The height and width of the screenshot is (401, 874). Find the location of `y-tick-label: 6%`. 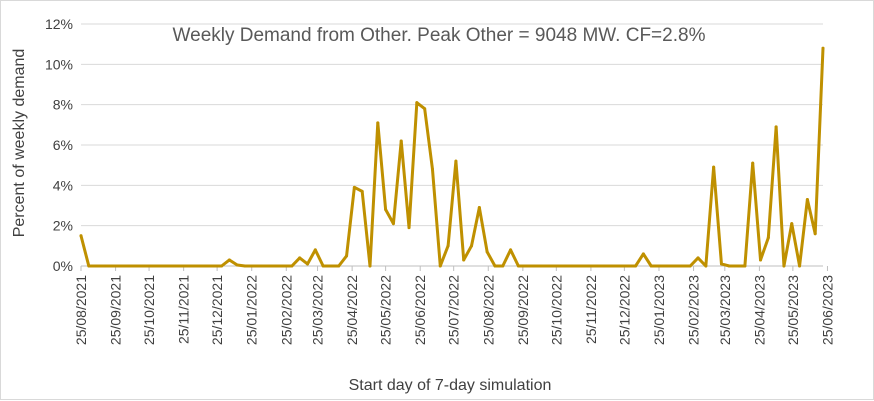

y-tick-label: 6% is located at coordinates (63, 145).